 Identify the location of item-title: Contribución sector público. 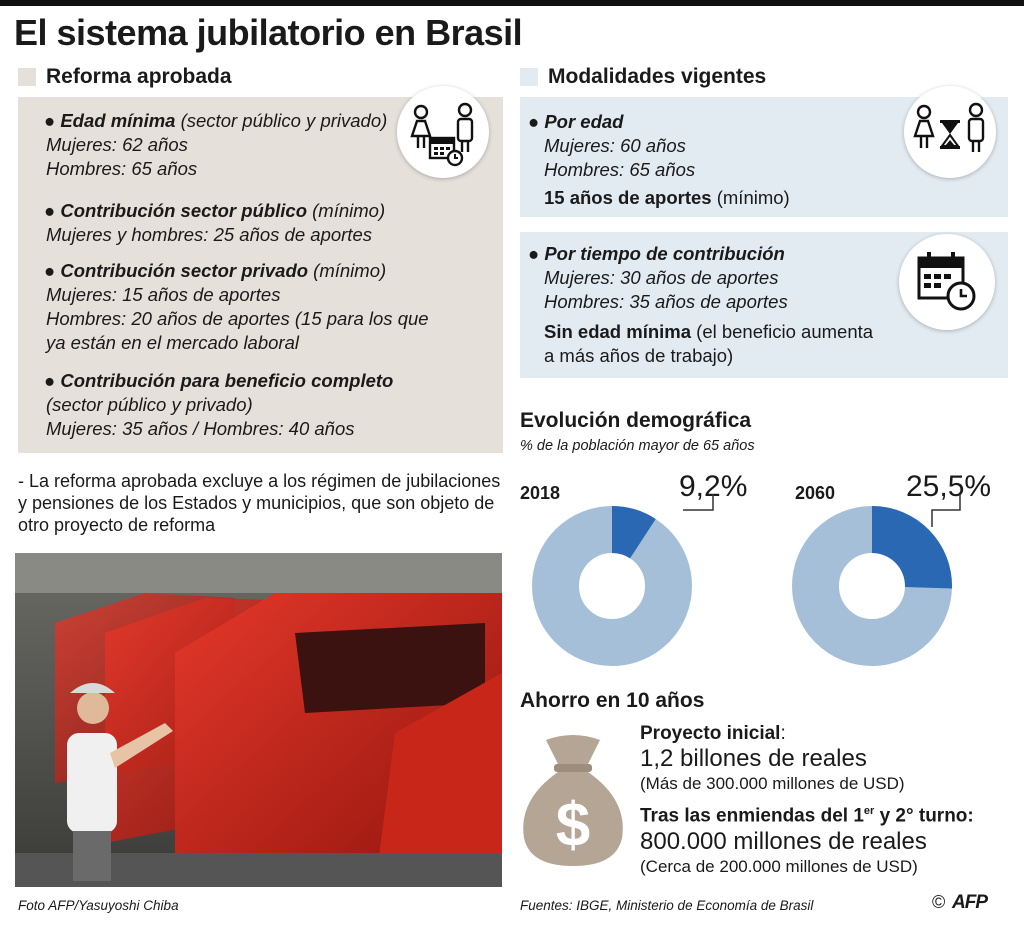
(183, 210).